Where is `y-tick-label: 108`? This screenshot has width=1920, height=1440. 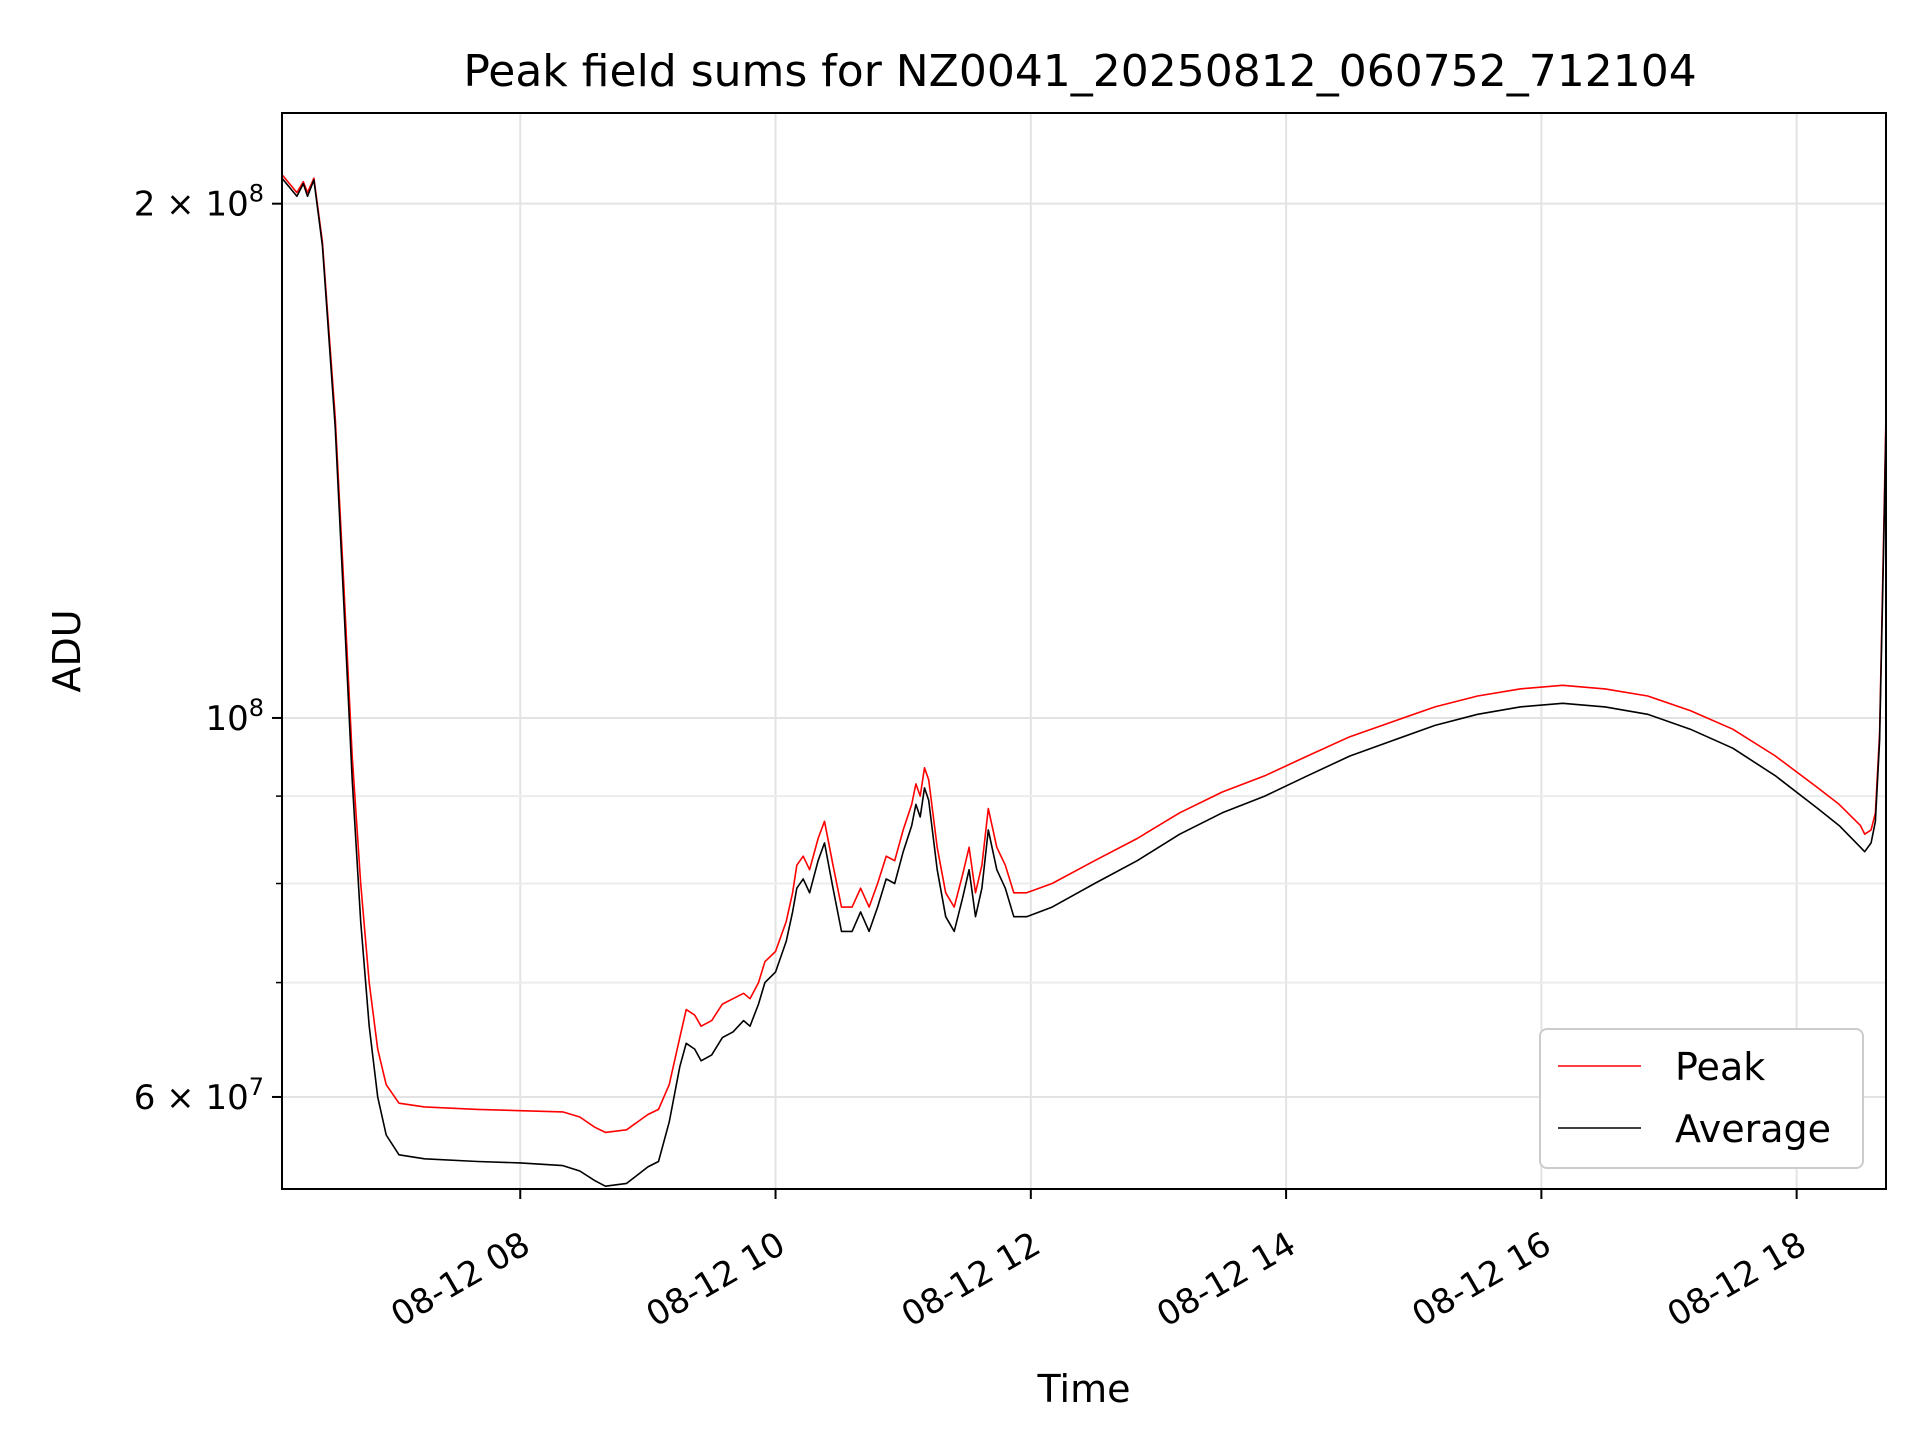 y-tick-label: 108 is located at coordinates (234, 716).